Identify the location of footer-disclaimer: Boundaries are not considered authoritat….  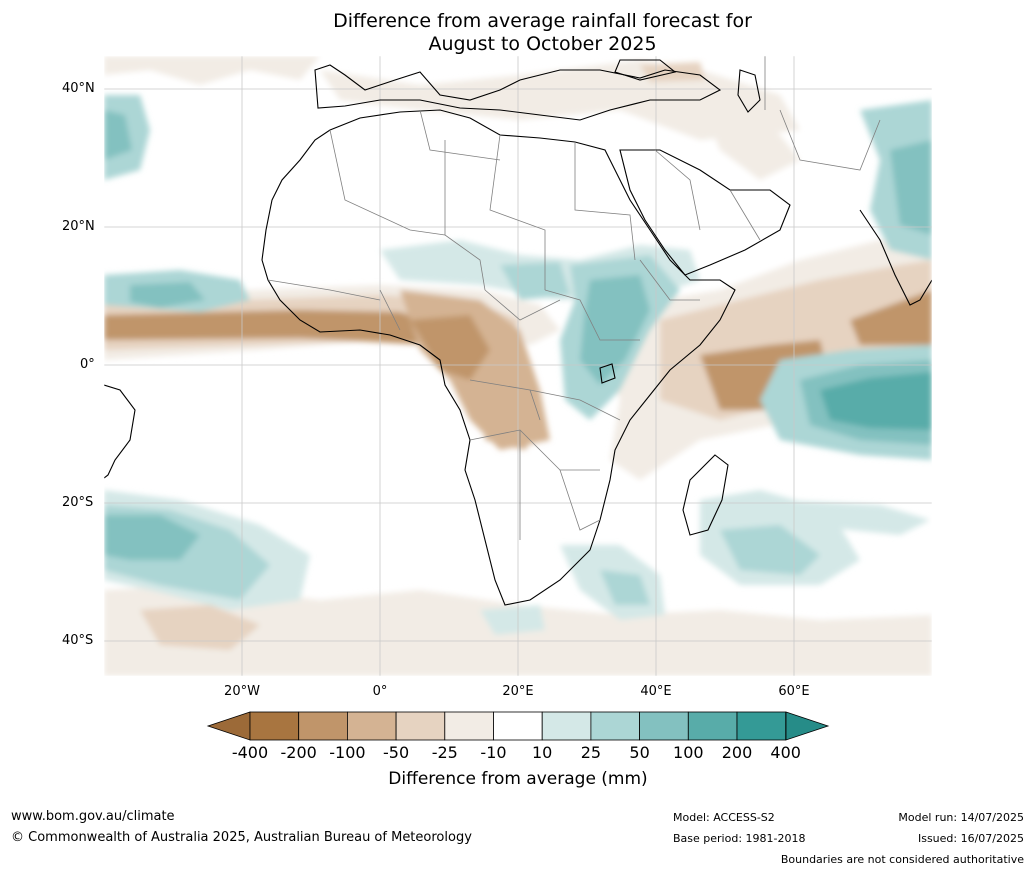
(902, 859).